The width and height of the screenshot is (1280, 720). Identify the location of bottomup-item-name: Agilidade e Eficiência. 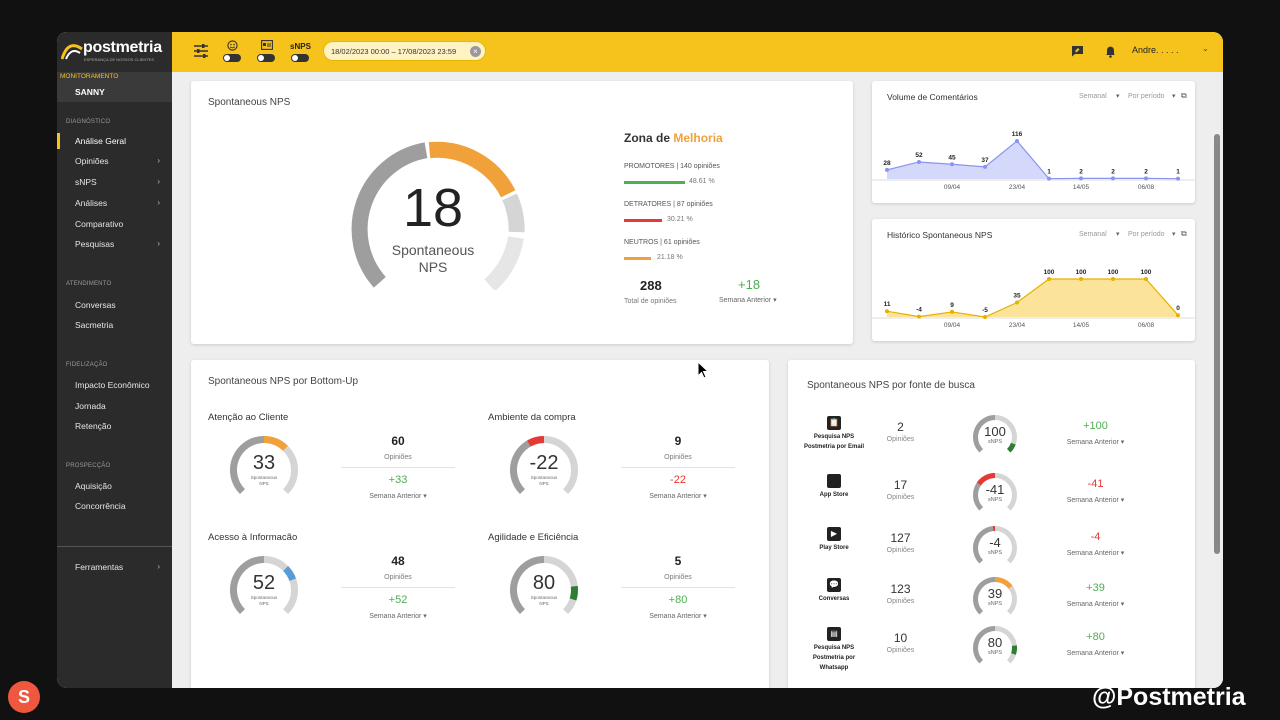
(533, 537).